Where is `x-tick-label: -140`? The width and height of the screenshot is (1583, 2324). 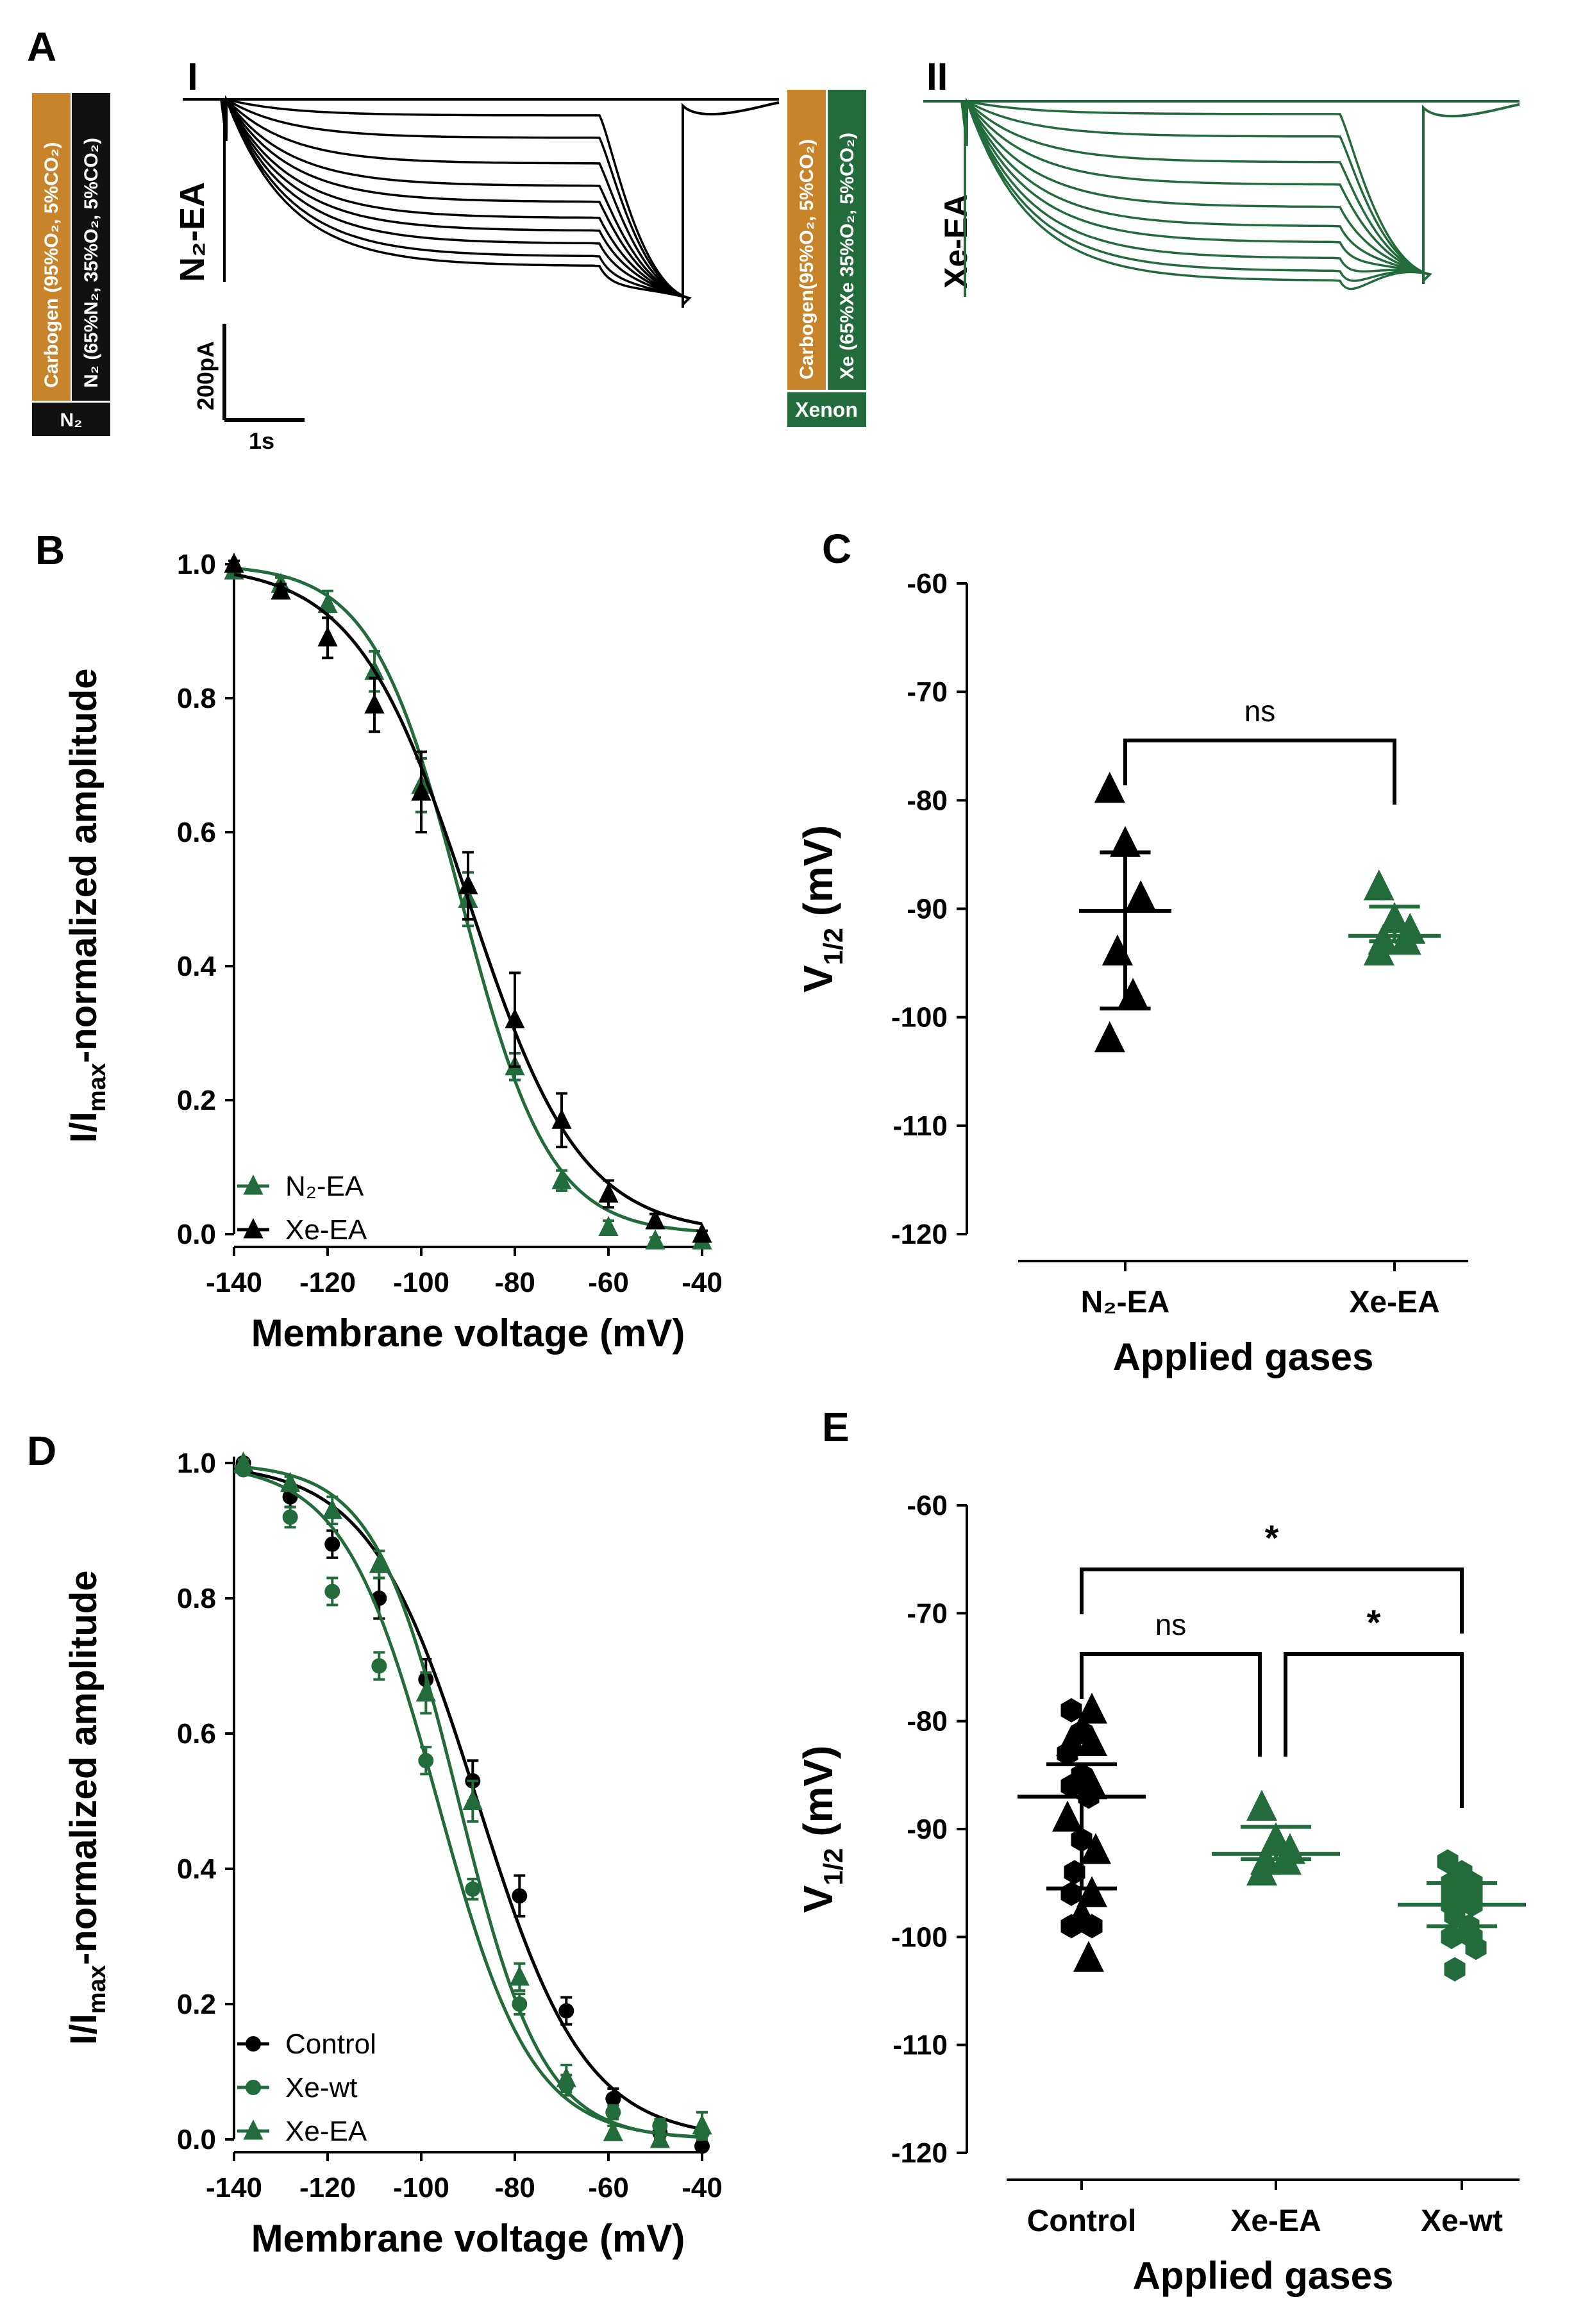
x-tick-label: -140 is located at coordinates (234, 1282).